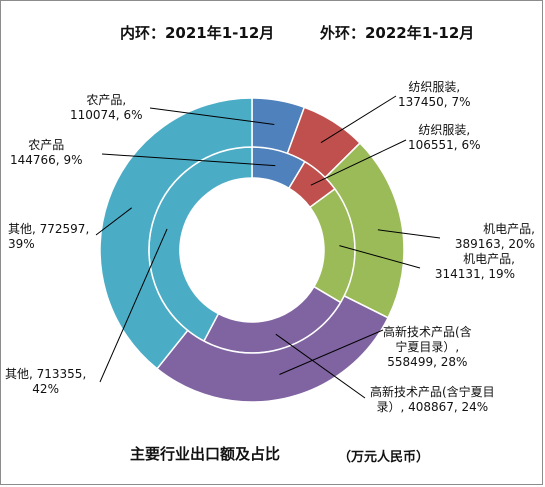  I want to click on chart-title: 主要行业出口额及占比, so click(205, 454).